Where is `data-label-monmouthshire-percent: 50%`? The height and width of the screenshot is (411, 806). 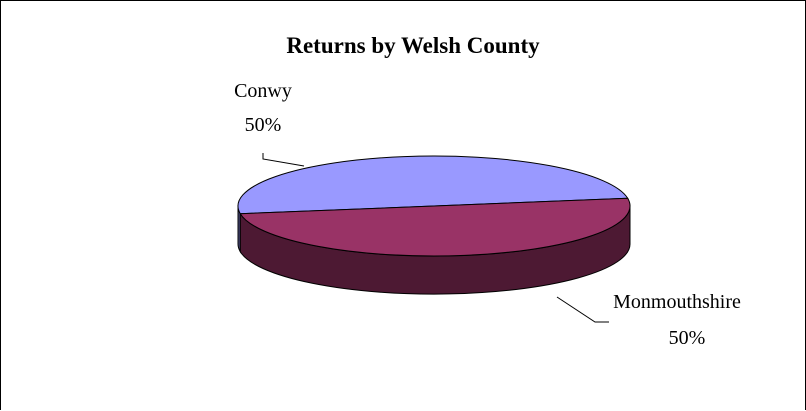 data-label-monmouthshire-percent: 50% is located at coordinates (687, 338).